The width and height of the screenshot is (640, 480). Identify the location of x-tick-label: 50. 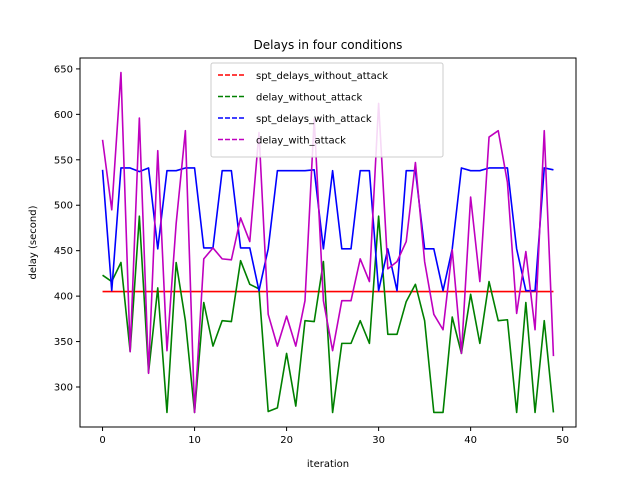
(562, 440).